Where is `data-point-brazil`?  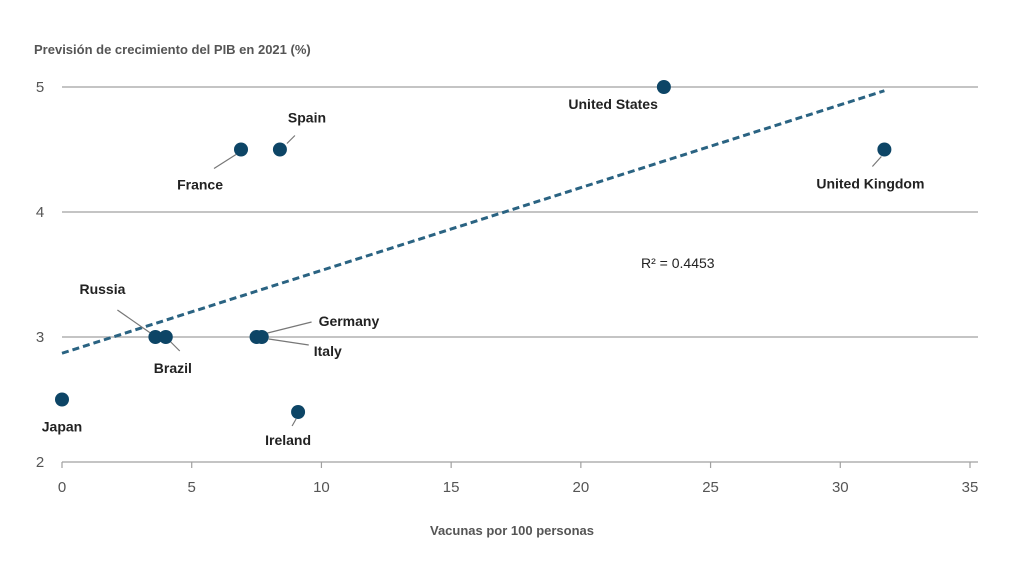 data-point-brazil is located at coordinates (165, 337).